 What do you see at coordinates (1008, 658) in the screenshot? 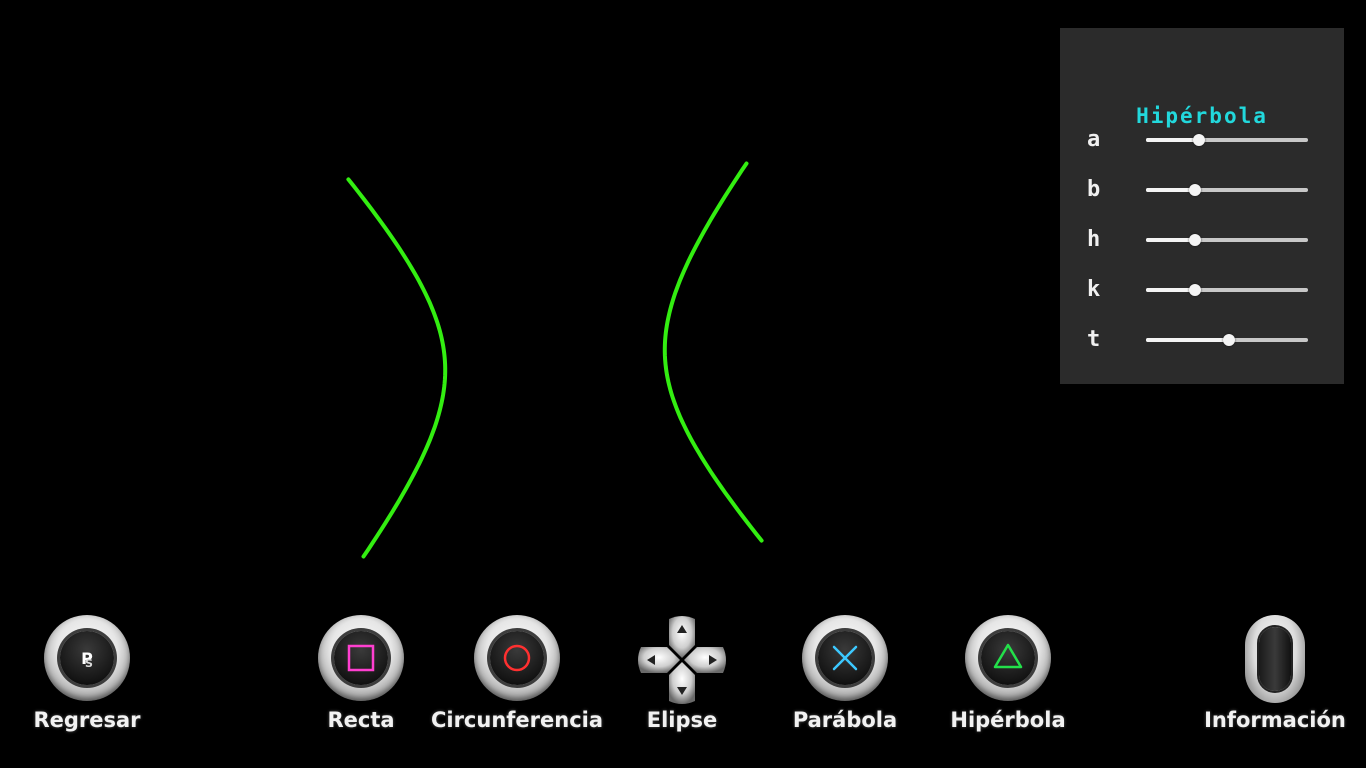
I see `triangle-icon` at bounding box center [1008, 658].